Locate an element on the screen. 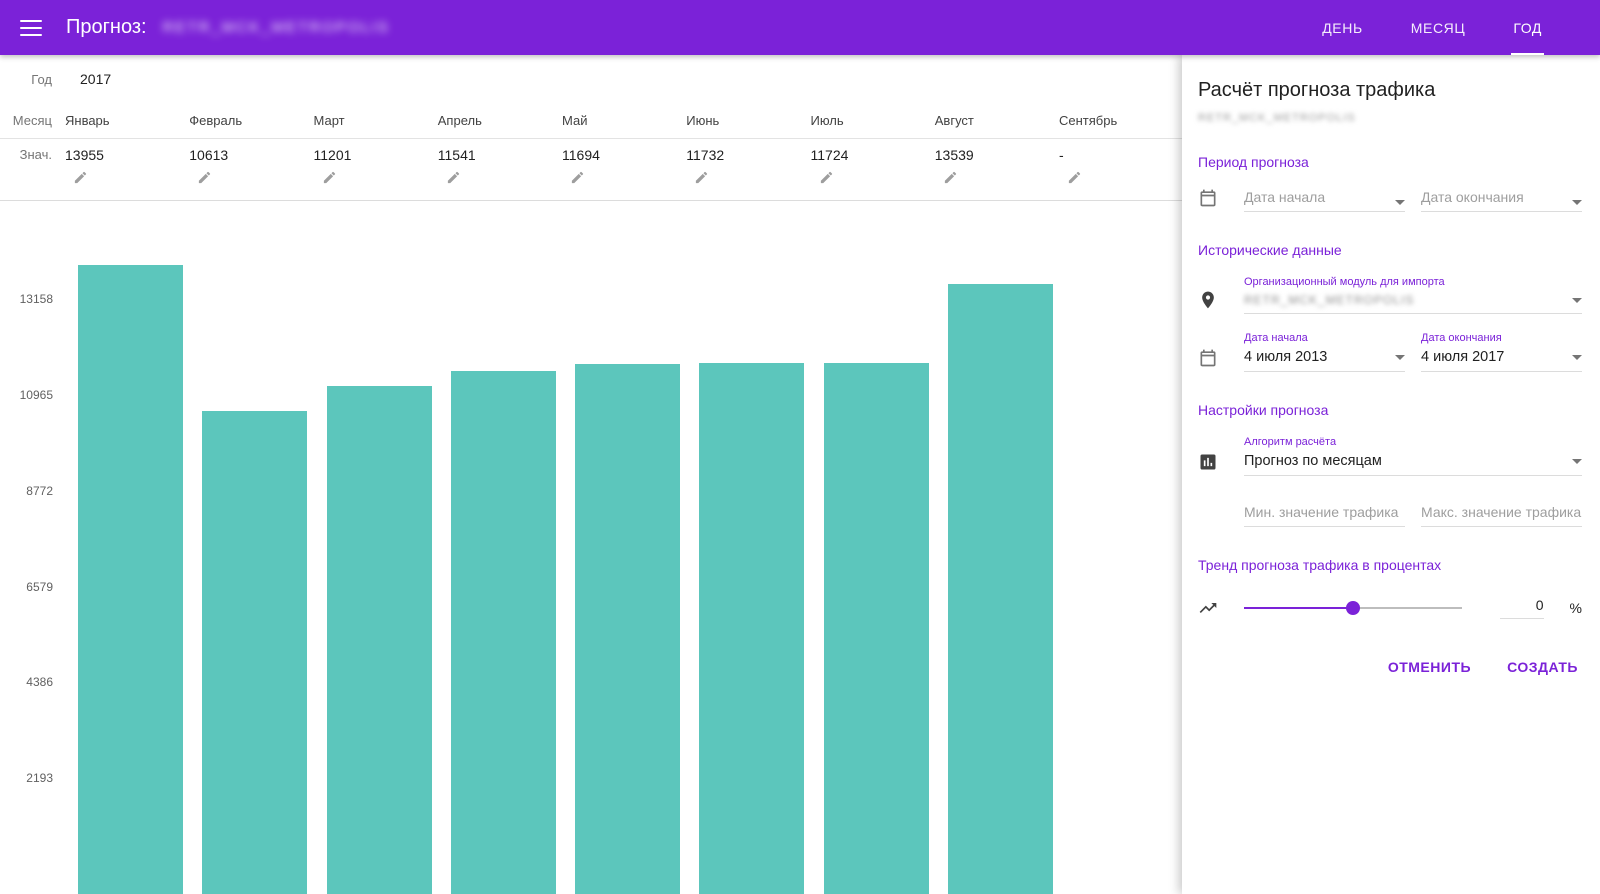 Image resolution: width=1600 pixels, height=894 pixels. value-cell: 11724 is located at coordinates (873, 173).